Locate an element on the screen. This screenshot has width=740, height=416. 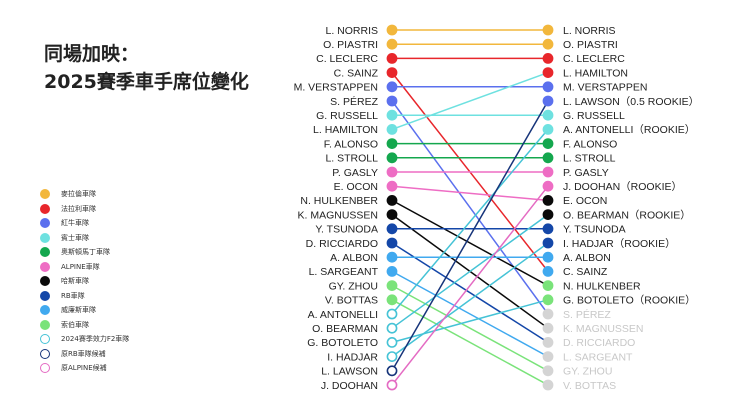
title-line-1: 同場加映： is located at coordinates (92, 54).